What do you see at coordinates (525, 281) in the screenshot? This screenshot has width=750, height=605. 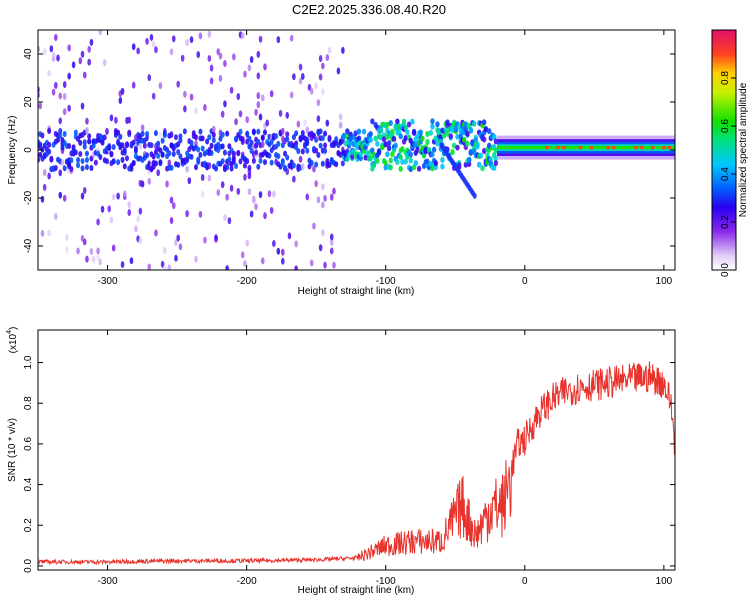 I see `spectrogram-xtick-label: 0` at bounding box center [525, 281].